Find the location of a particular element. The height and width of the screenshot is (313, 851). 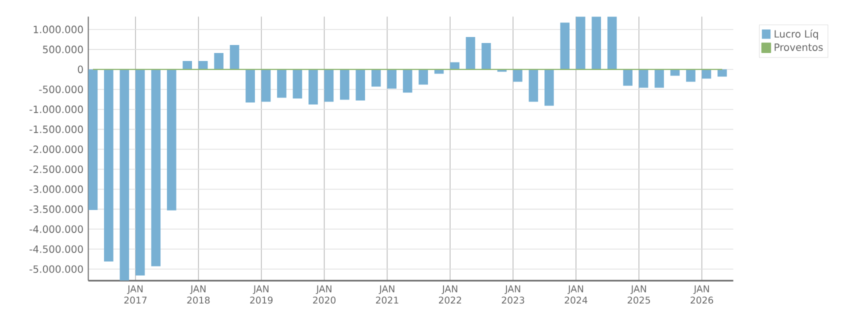

legend-label: Lucro Líq is located at coordinates (796, 35).